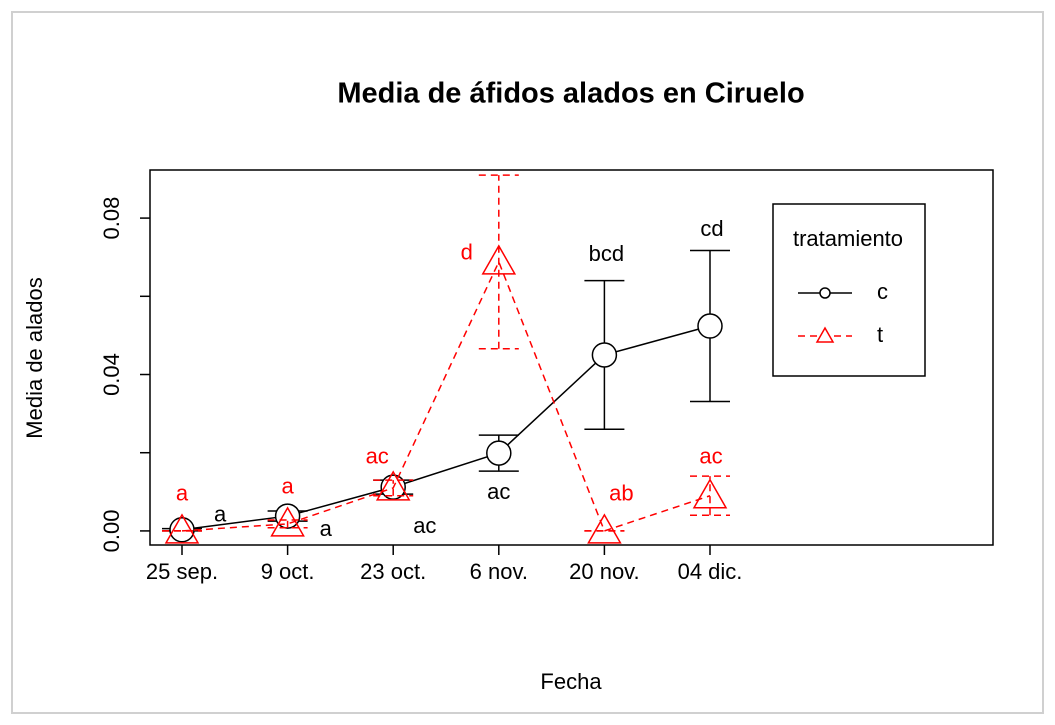  Describe the element at coordinates (446, 428) in the screenshot. I see `series-line` at that location.